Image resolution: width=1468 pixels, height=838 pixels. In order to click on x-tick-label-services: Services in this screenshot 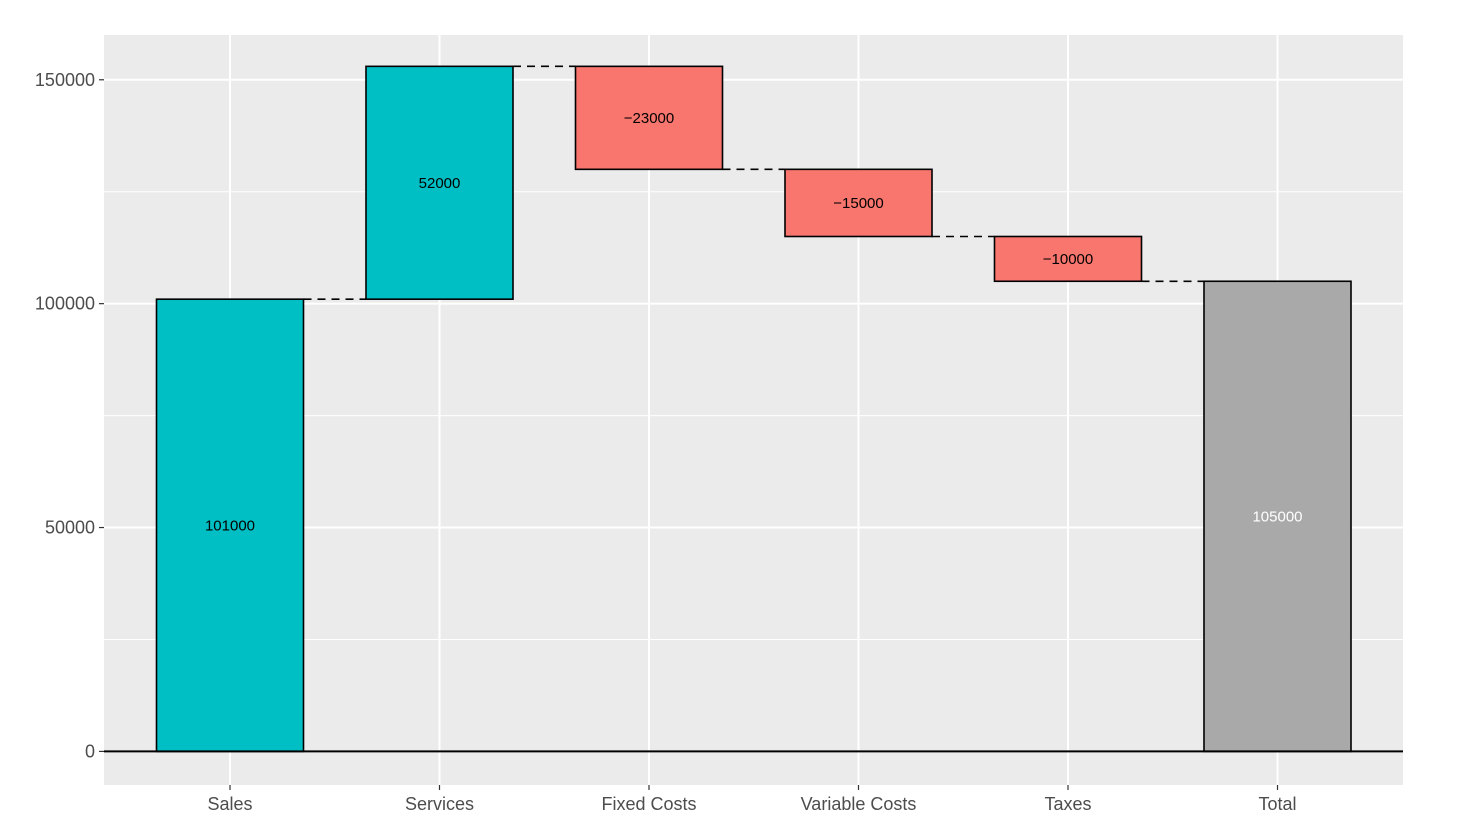, I will do `click(439, 804)`.